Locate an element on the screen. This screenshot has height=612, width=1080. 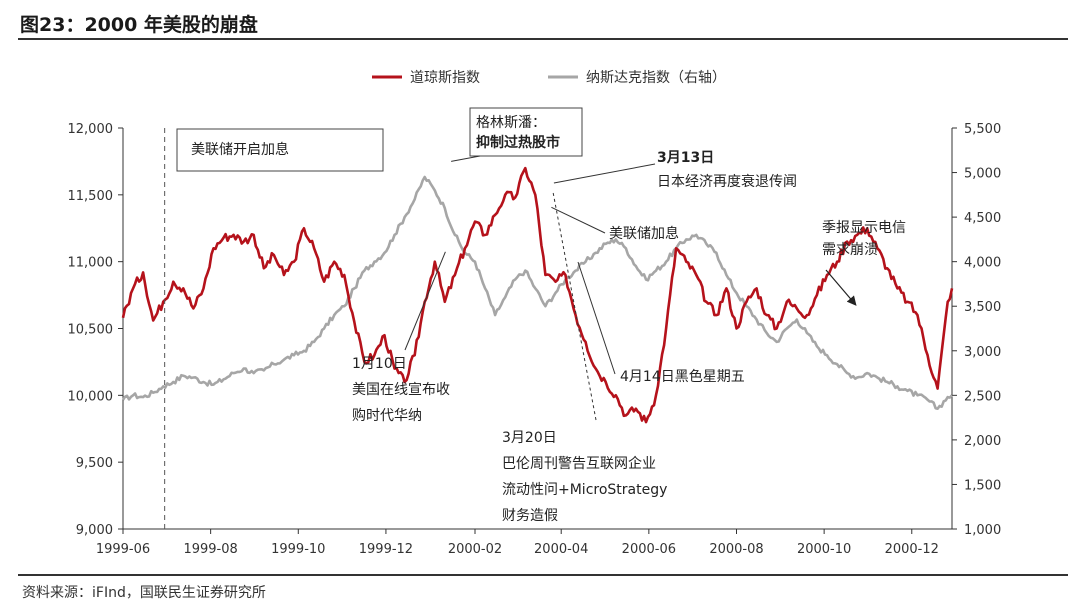
annotation-text: 美联储开启加息 is located at coordinates (240, 149).